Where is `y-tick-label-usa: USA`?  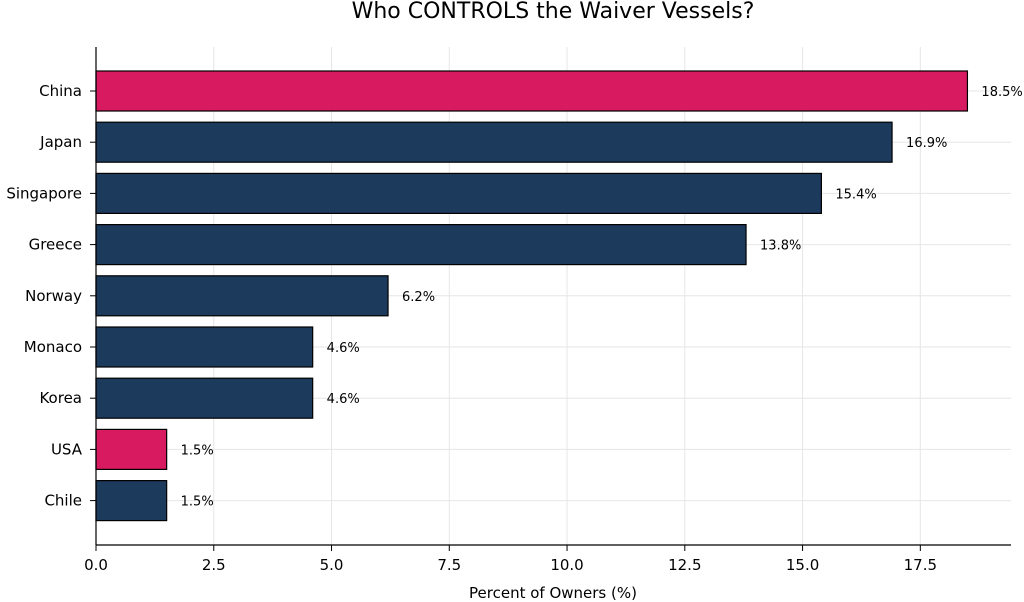
y-tick-label-usa: USA is located at coordinates (67, 449).